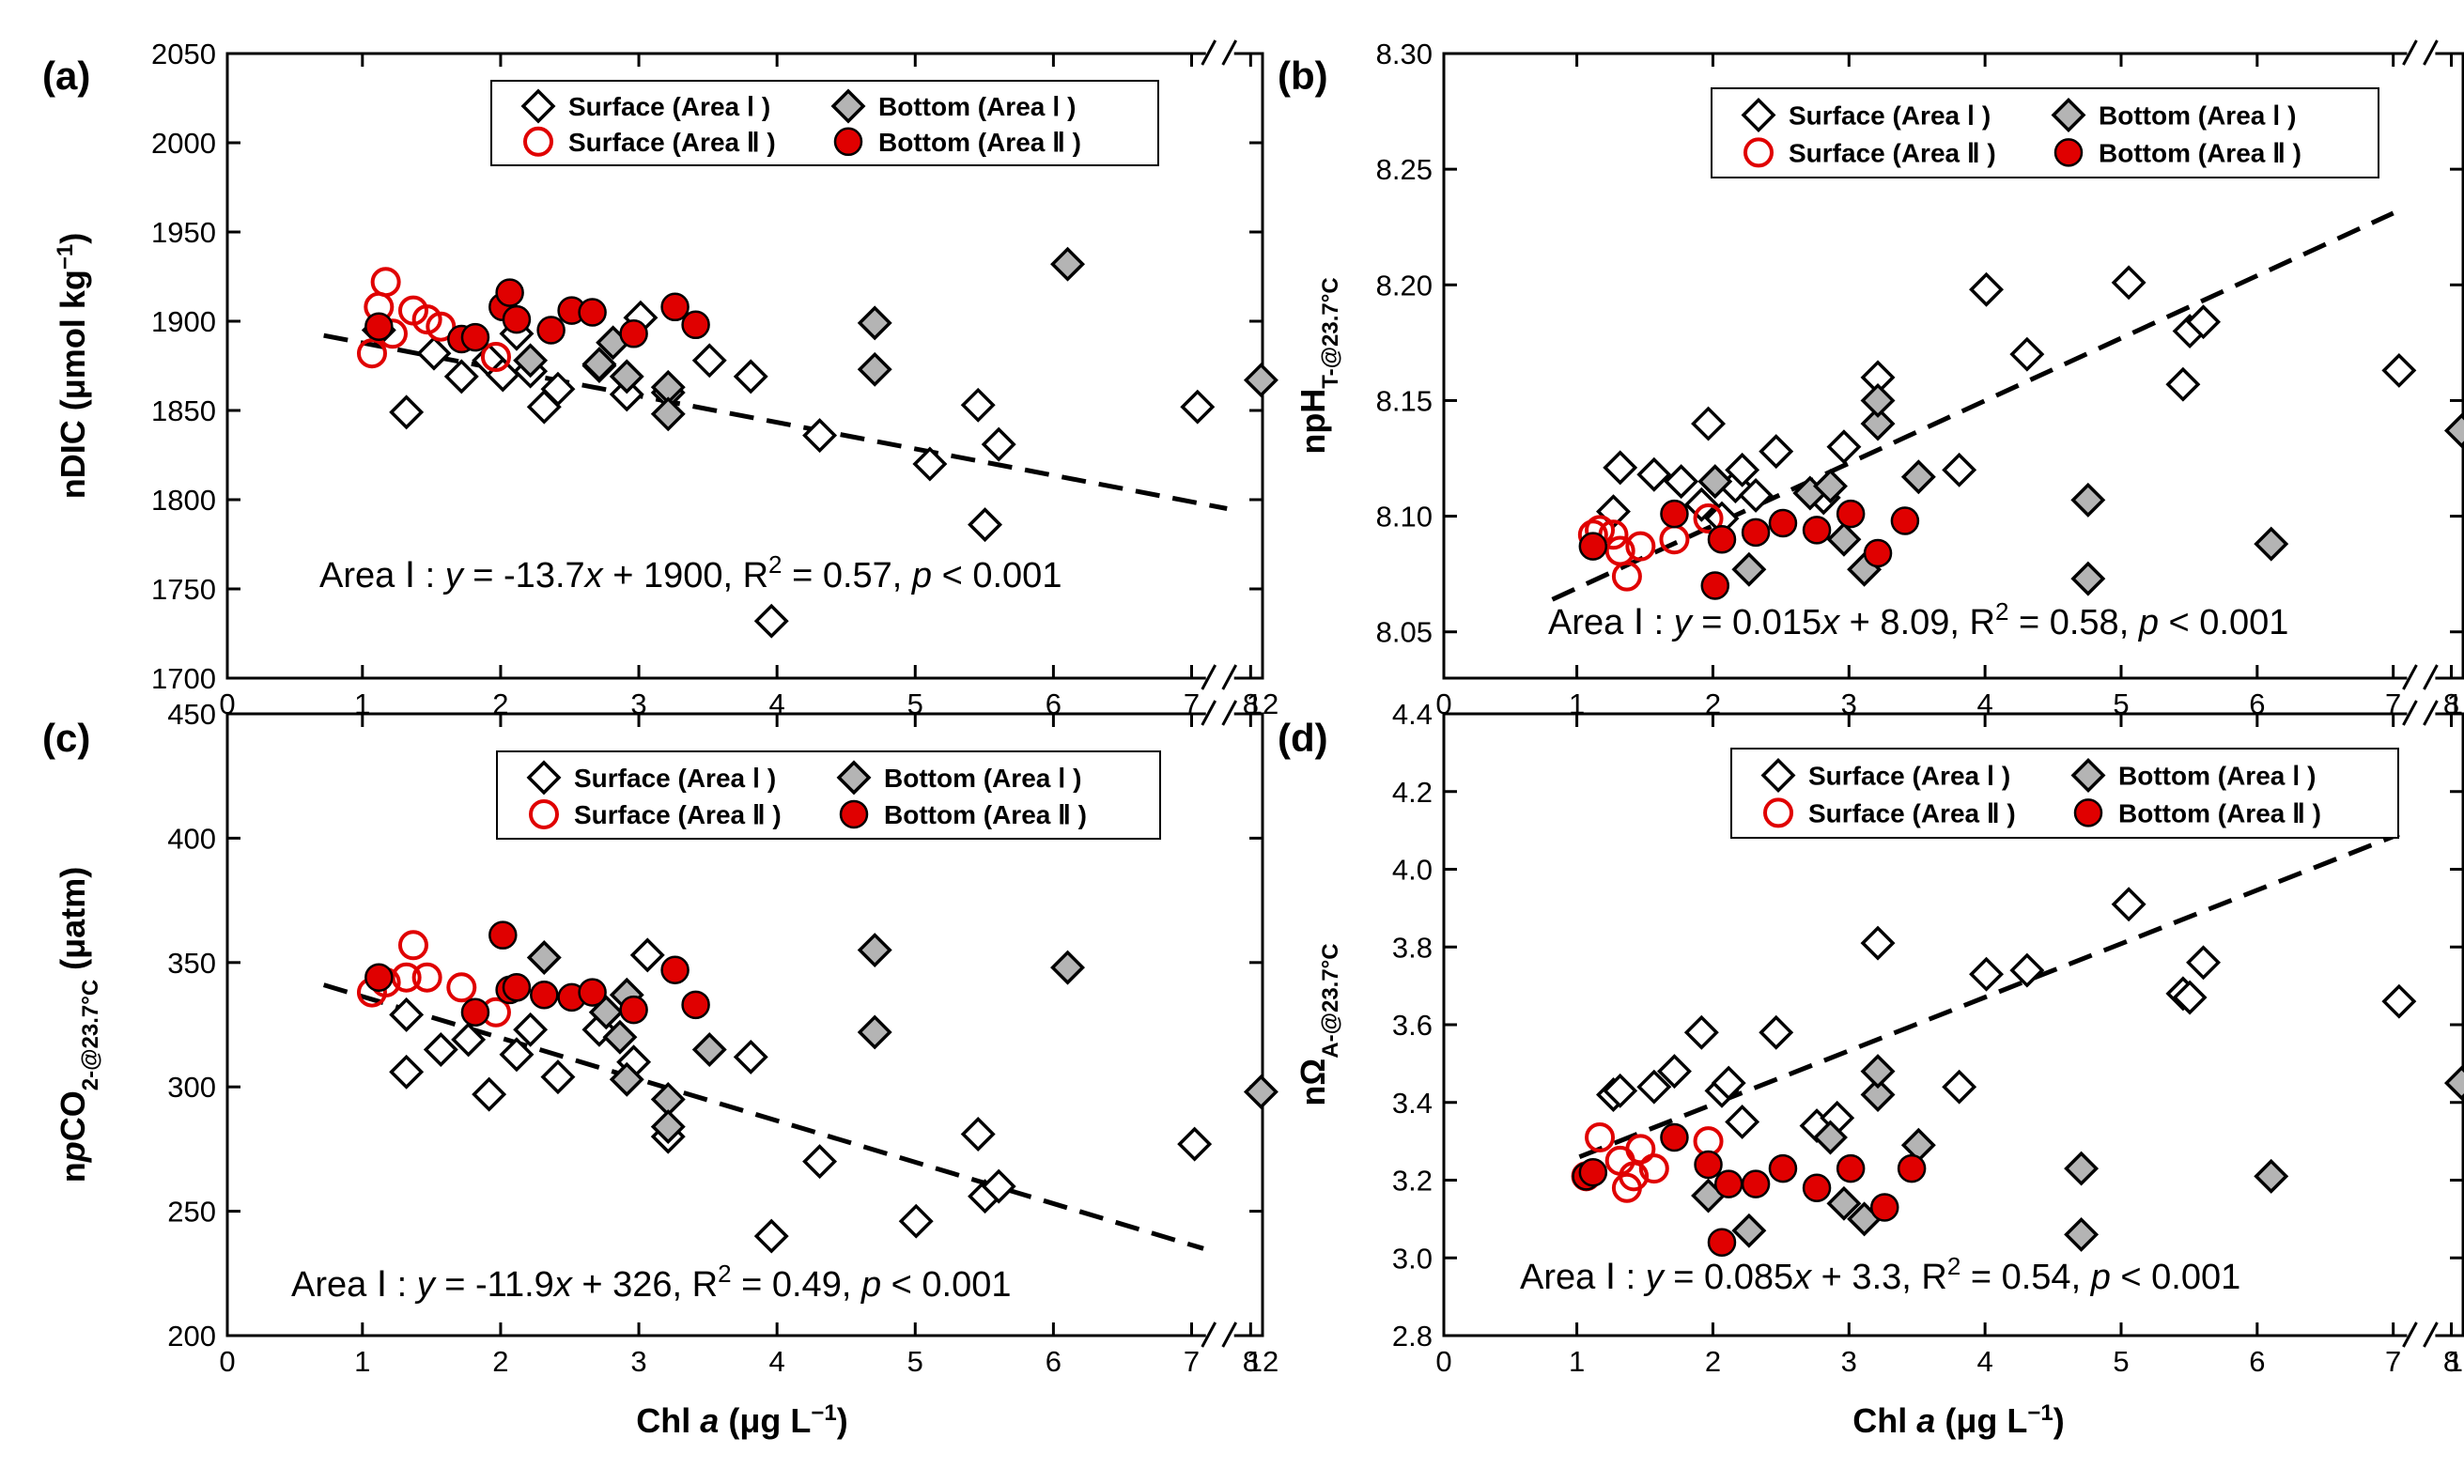 This screenshot has width=2464, height=1484. I want to click on eq-slope: = 0.015, so click(1756, 622).